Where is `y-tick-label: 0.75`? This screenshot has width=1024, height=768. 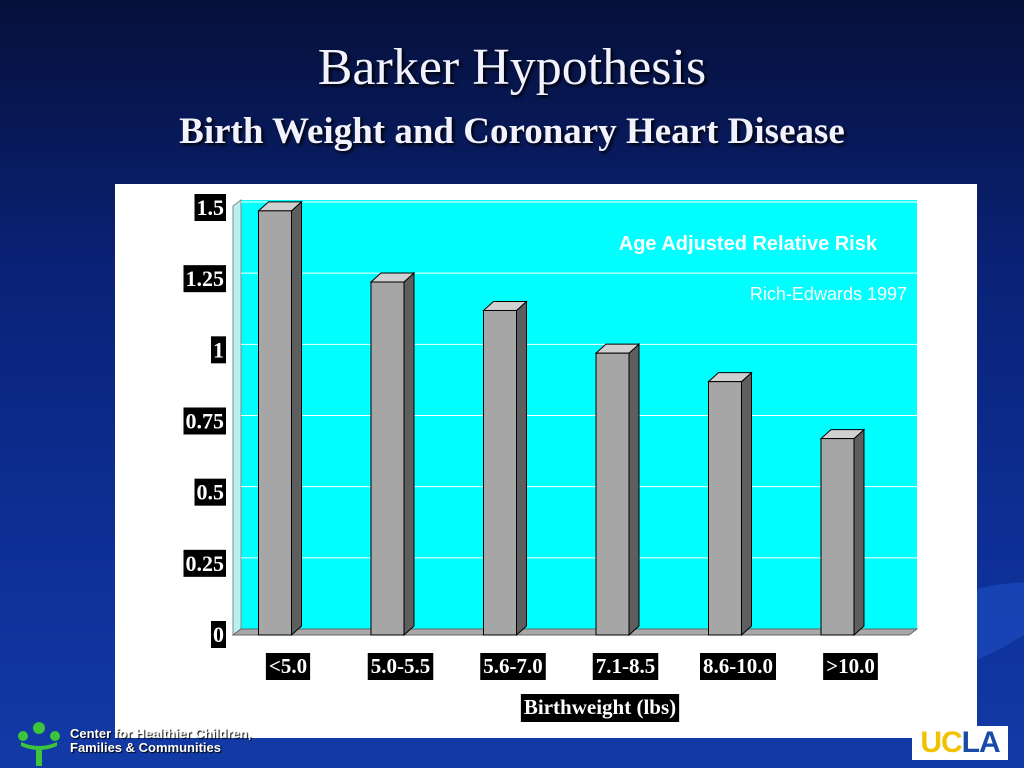
y-tick-label: 0.75 is located at coordinates (205, 421).